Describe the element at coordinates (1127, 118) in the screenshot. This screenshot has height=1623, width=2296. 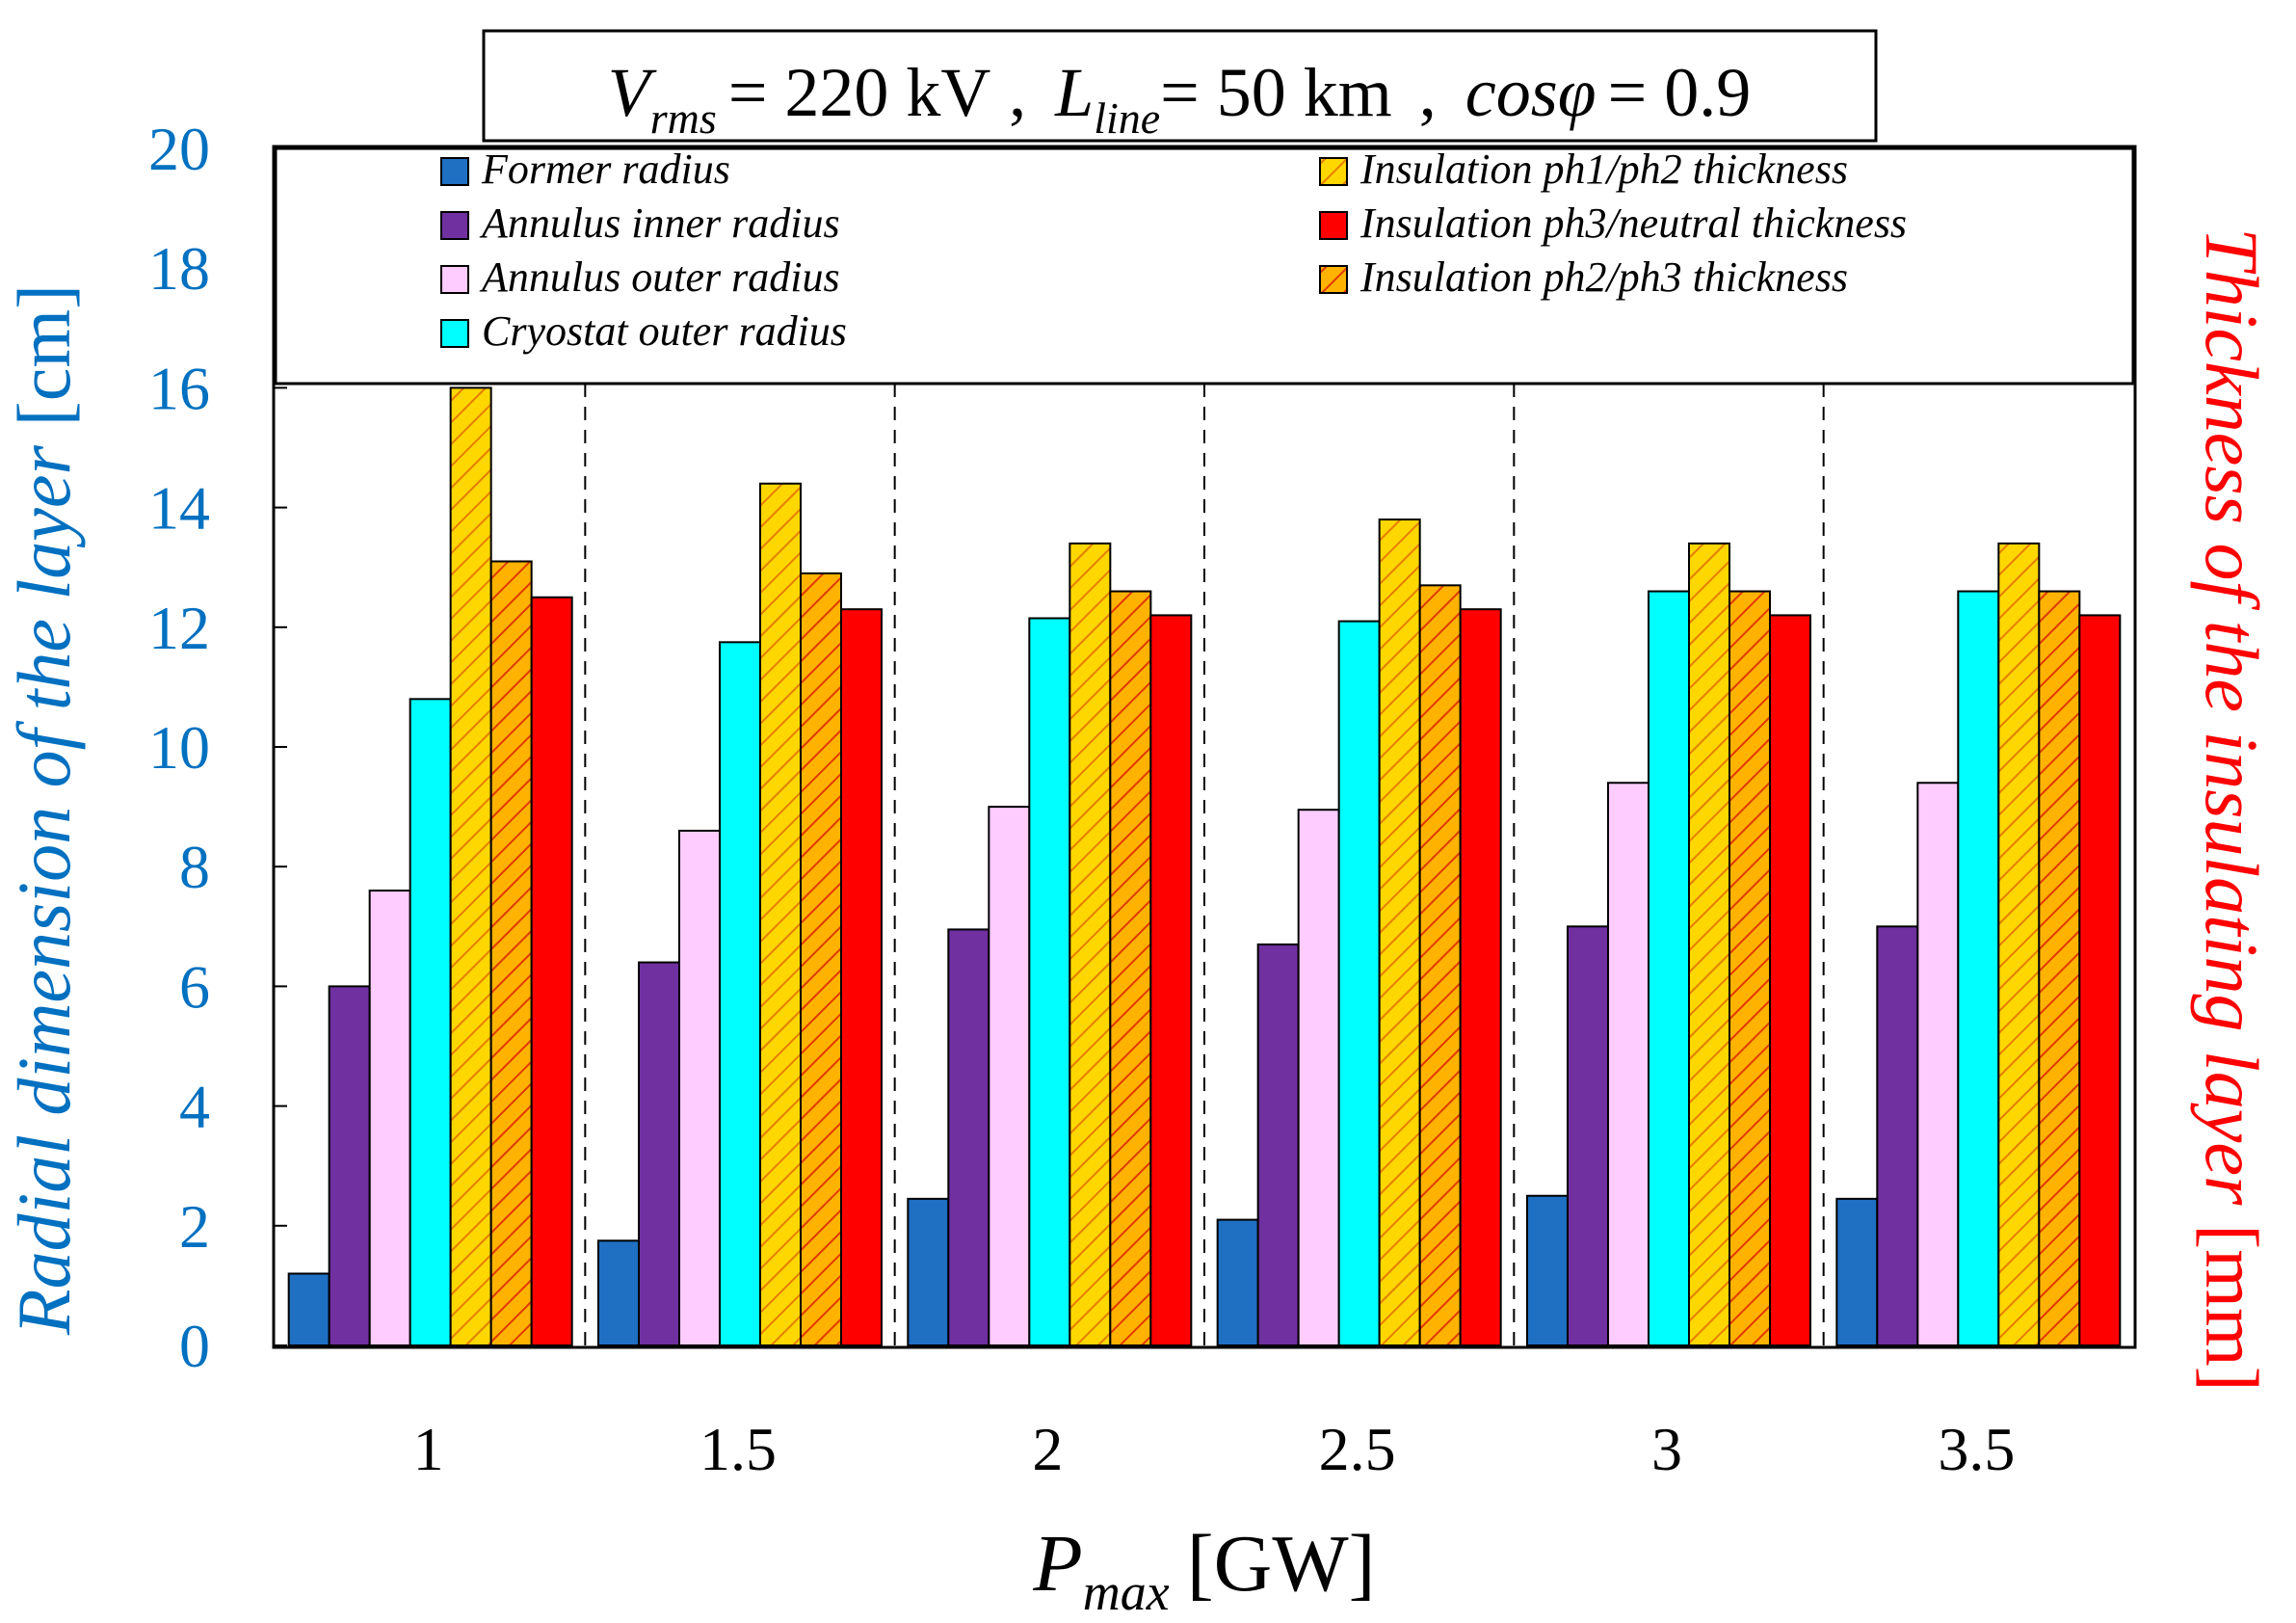
I see `title-l-sub: line` at that location.